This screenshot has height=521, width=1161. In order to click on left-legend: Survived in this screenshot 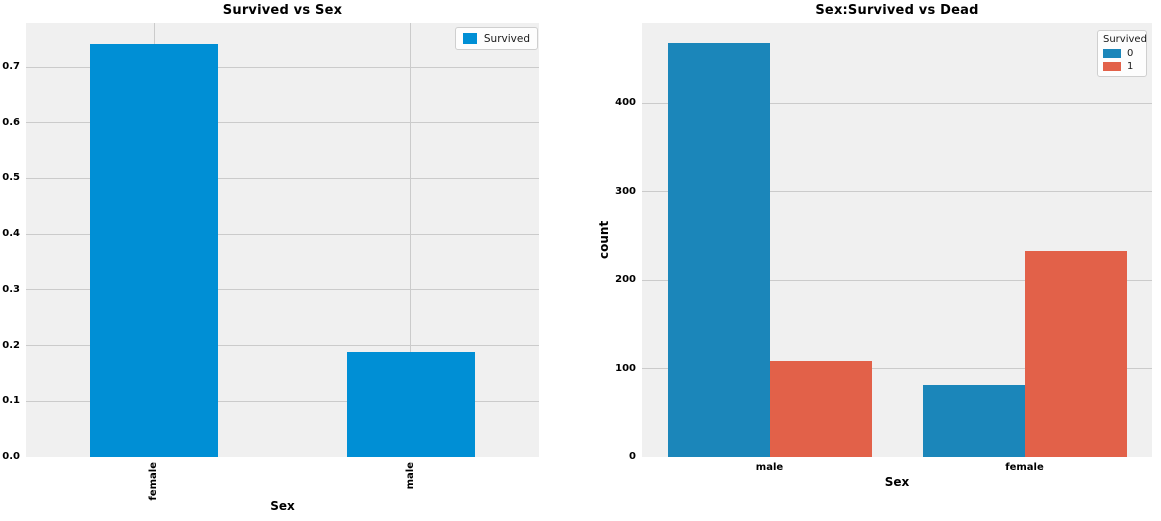, I will do `click(496, 38)`.